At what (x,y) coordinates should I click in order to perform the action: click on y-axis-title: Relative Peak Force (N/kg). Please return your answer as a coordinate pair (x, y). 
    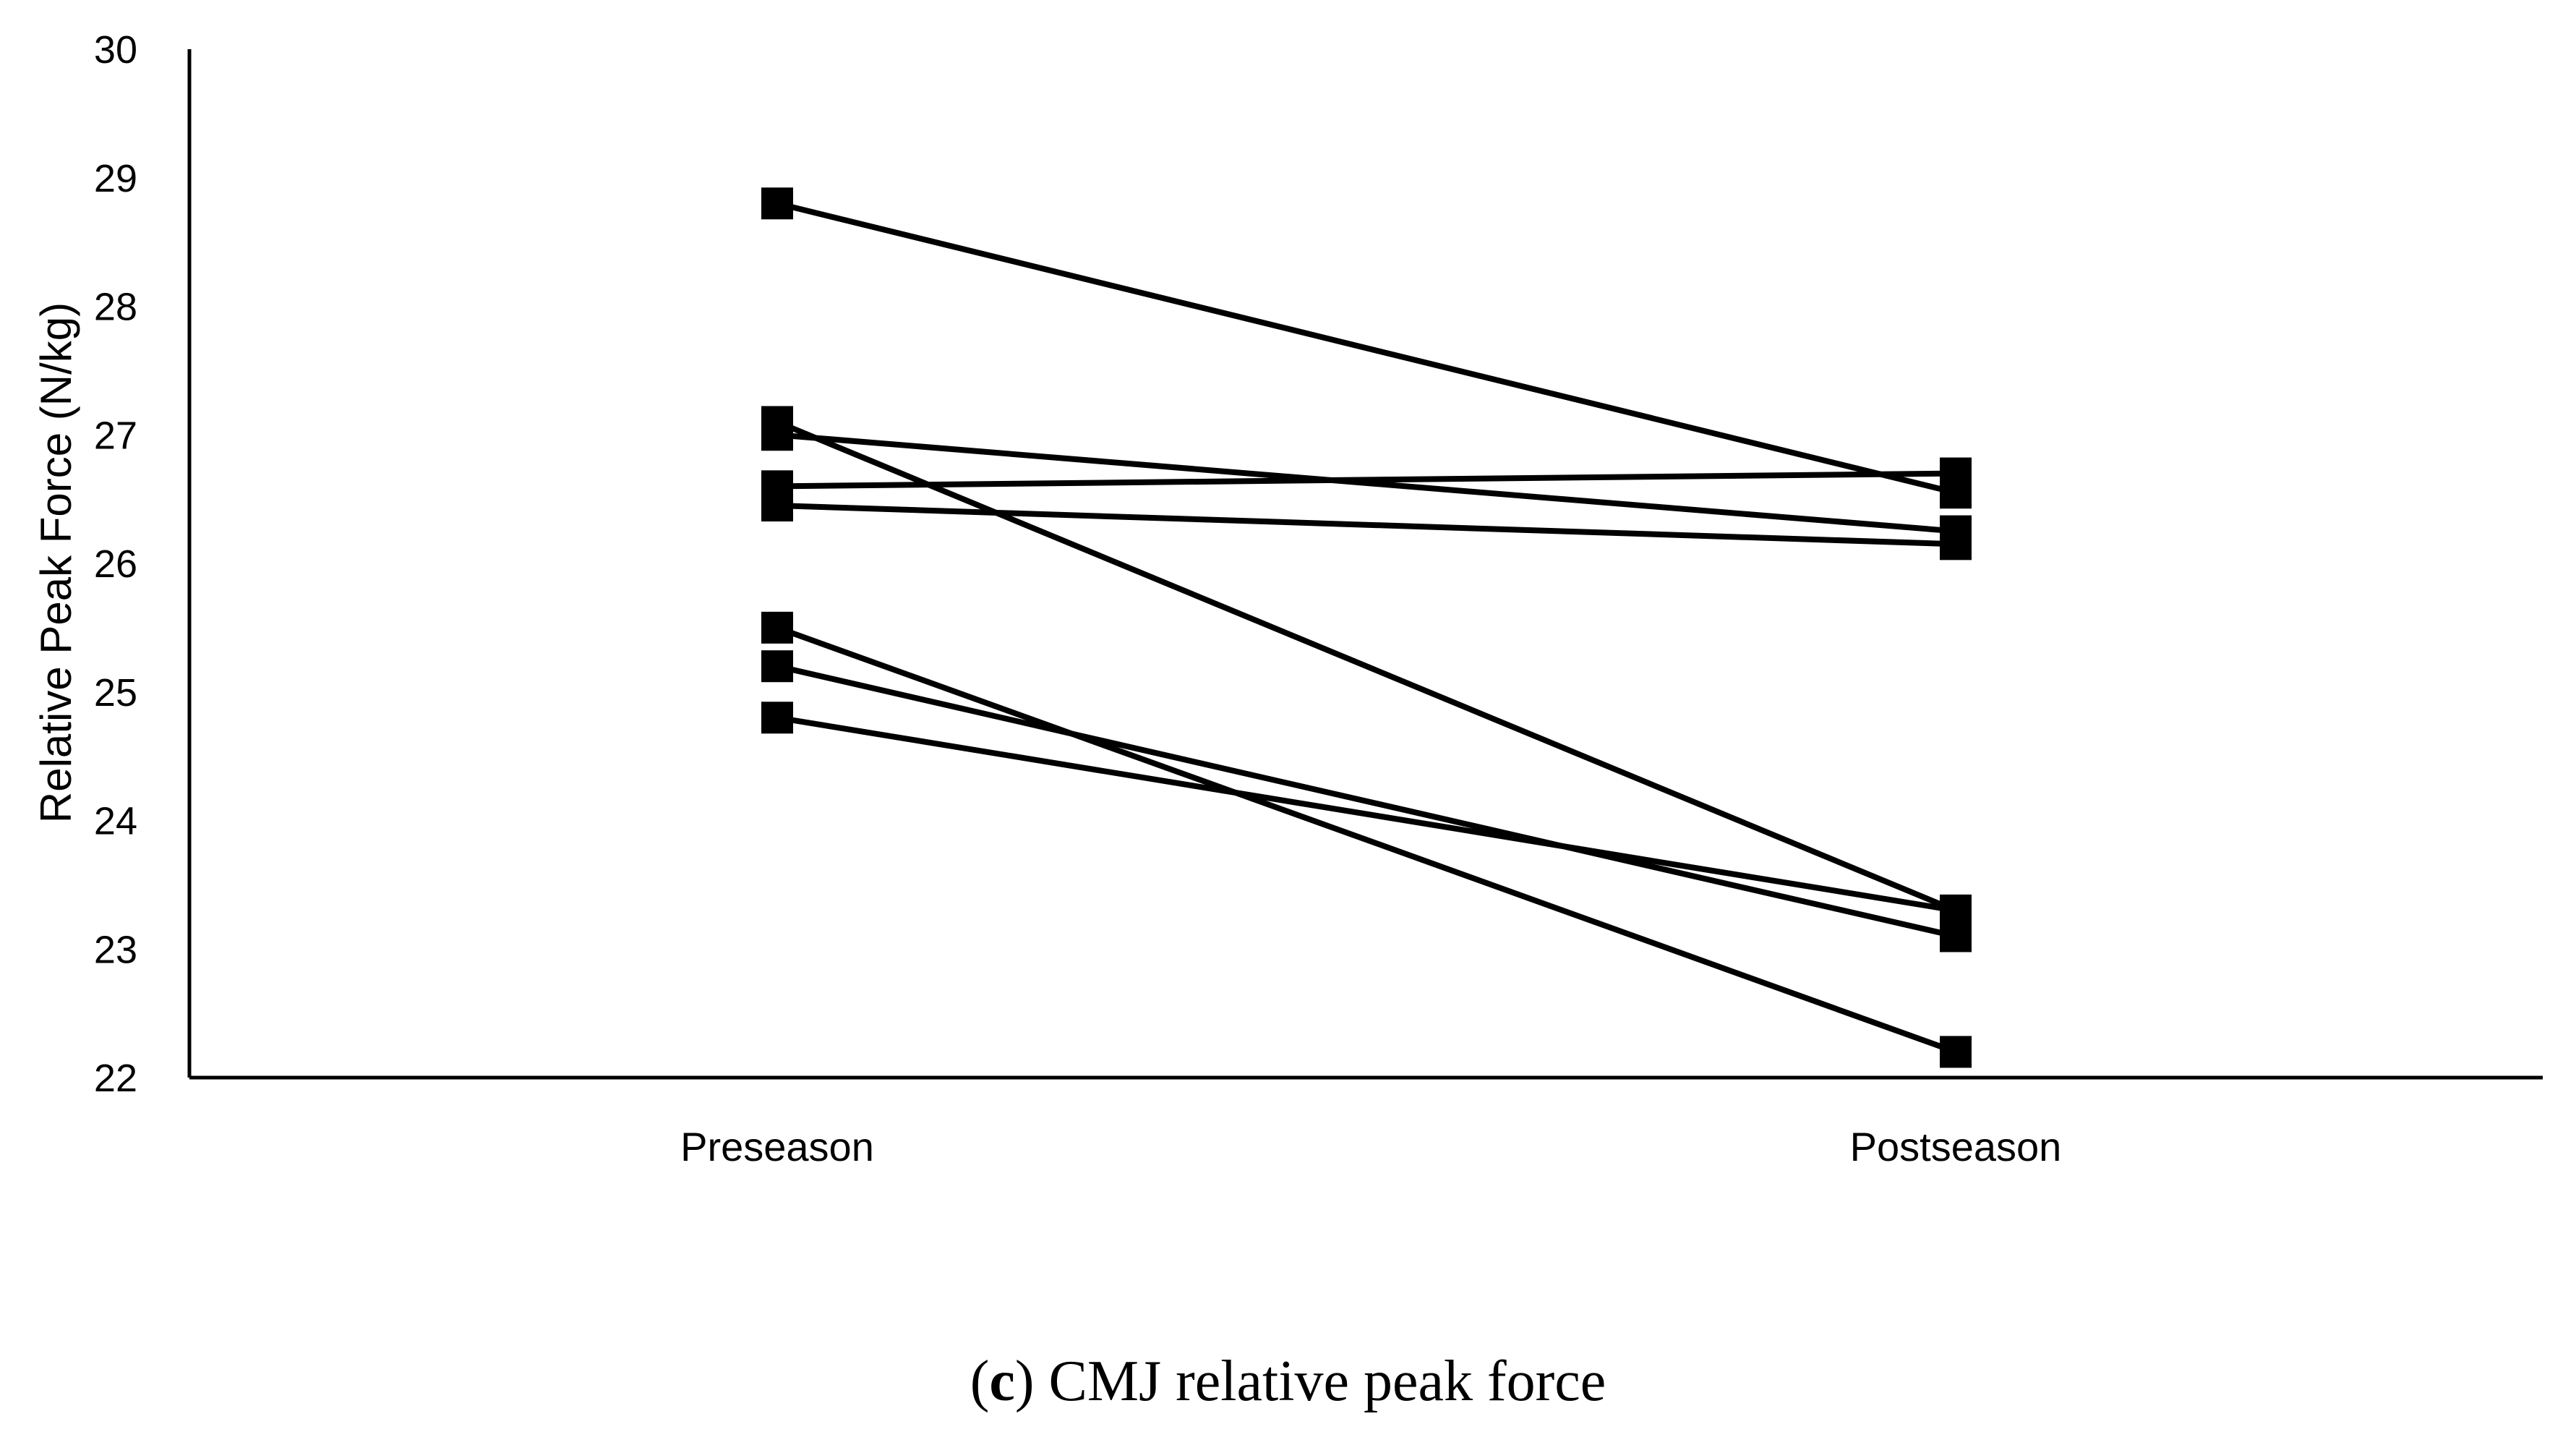
    Looking at the image, I should click on (56, 562).